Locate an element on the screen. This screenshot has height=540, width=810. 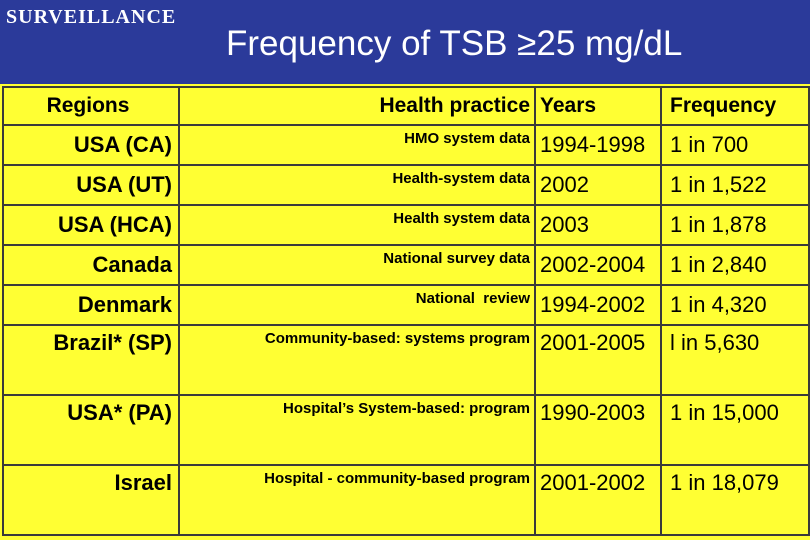
column-header-health-practice: Health practice is located at coordinates (357, 106).